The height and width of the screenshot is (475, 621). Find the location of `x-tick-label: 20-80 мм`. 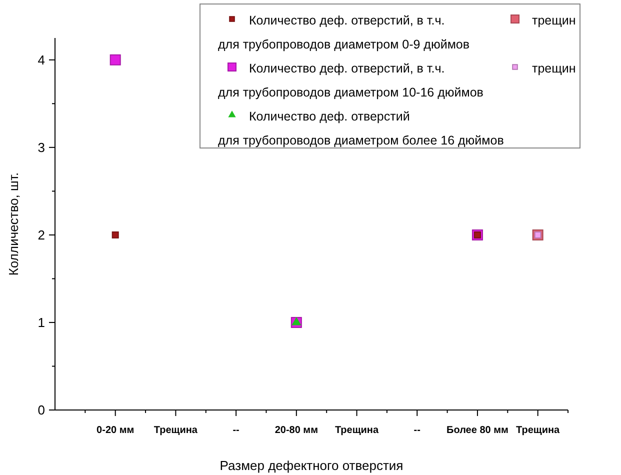

x-tick-label: 20-80 мм is located at coordinates (296, 430).